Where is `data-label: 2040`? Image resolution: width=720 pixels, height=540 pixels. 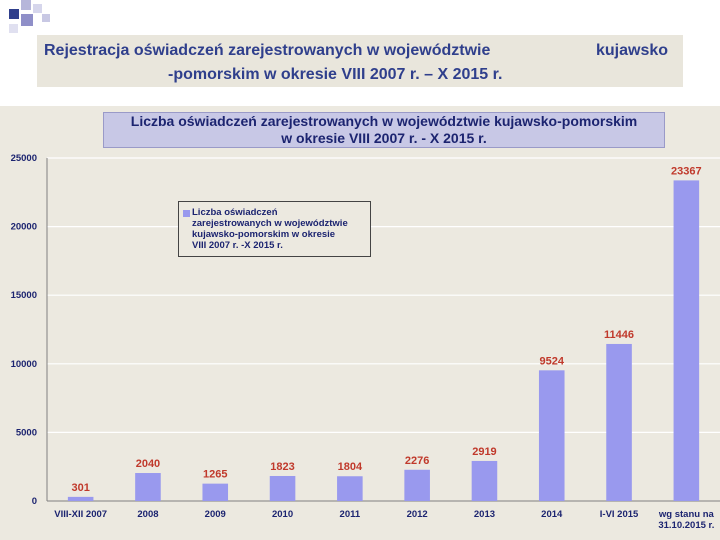 data-label: 2040 is located at coordinates (148, 464).